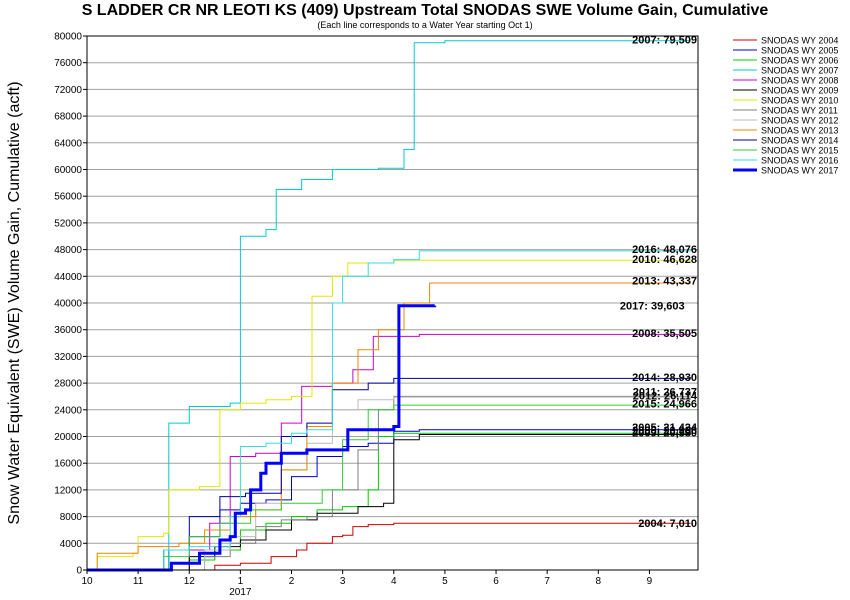  I want to click on x-tick-label: 1, so click(241, 581).